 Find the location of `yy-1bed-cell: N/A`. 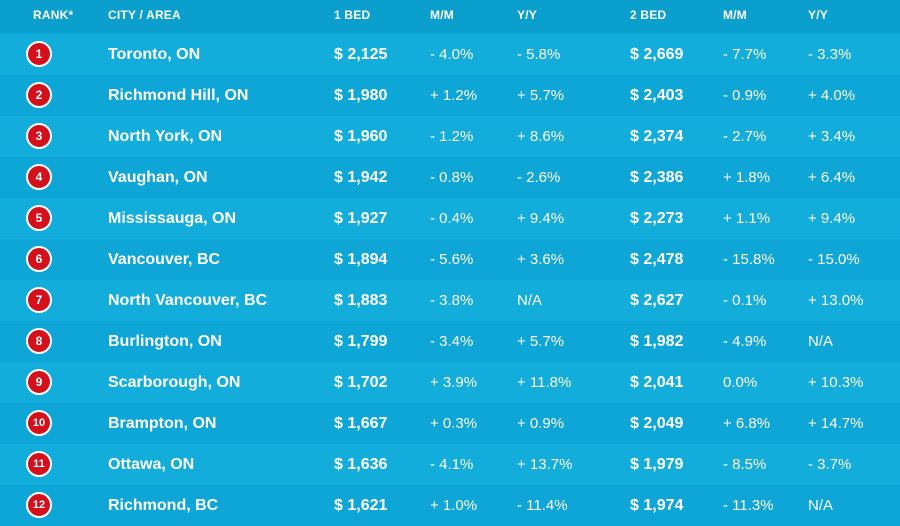

yy-1bed-cell: N/A is located at coordinates (530, 300).